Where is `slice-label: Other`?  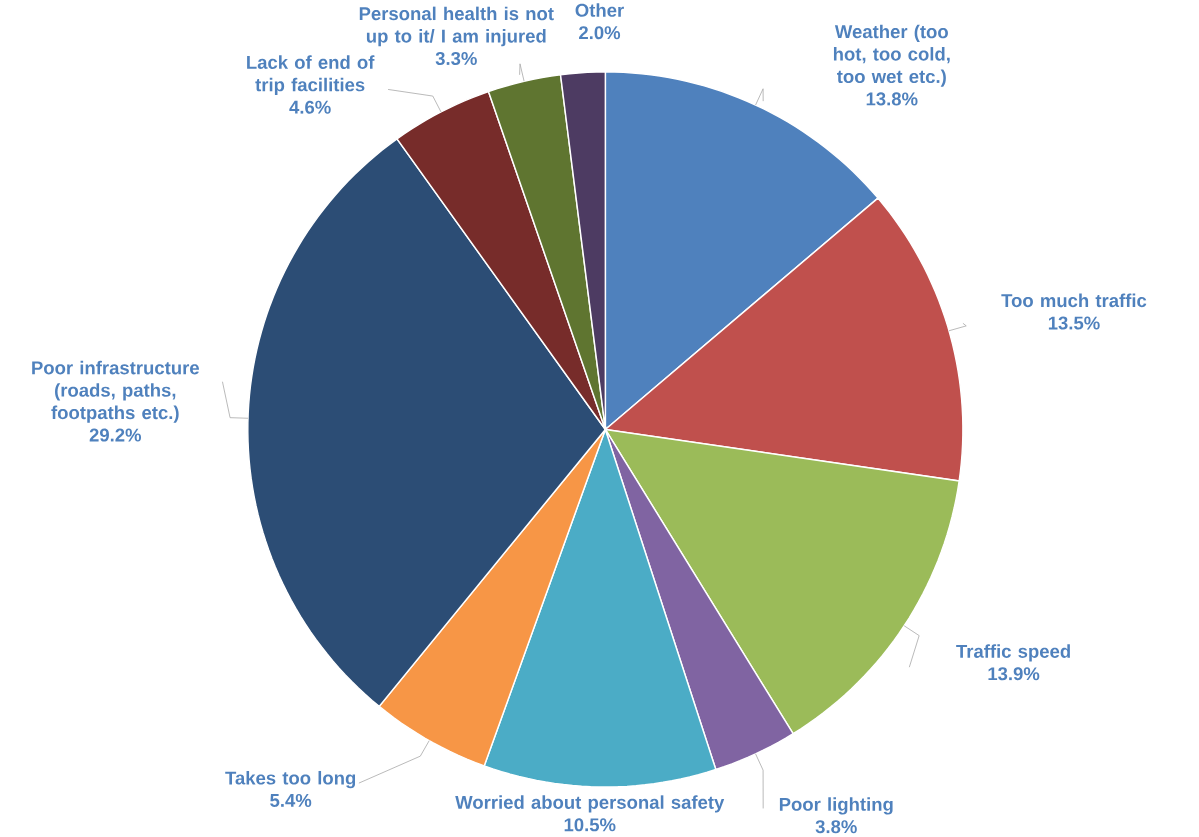
slice-label: Other is located at coordinates (599, 10).